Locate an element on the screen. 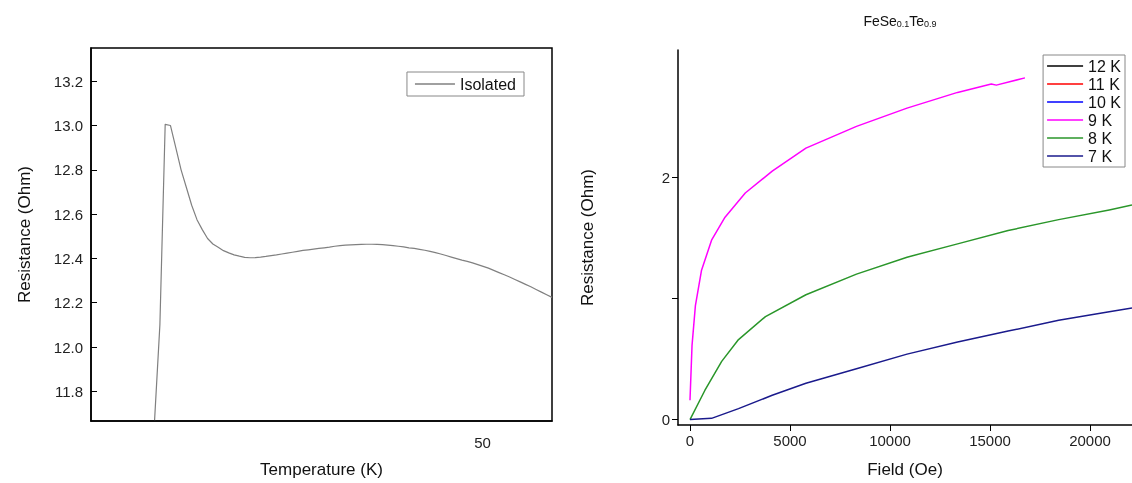  y-tick-label: 12.2 is located at coordinates (68, 303).